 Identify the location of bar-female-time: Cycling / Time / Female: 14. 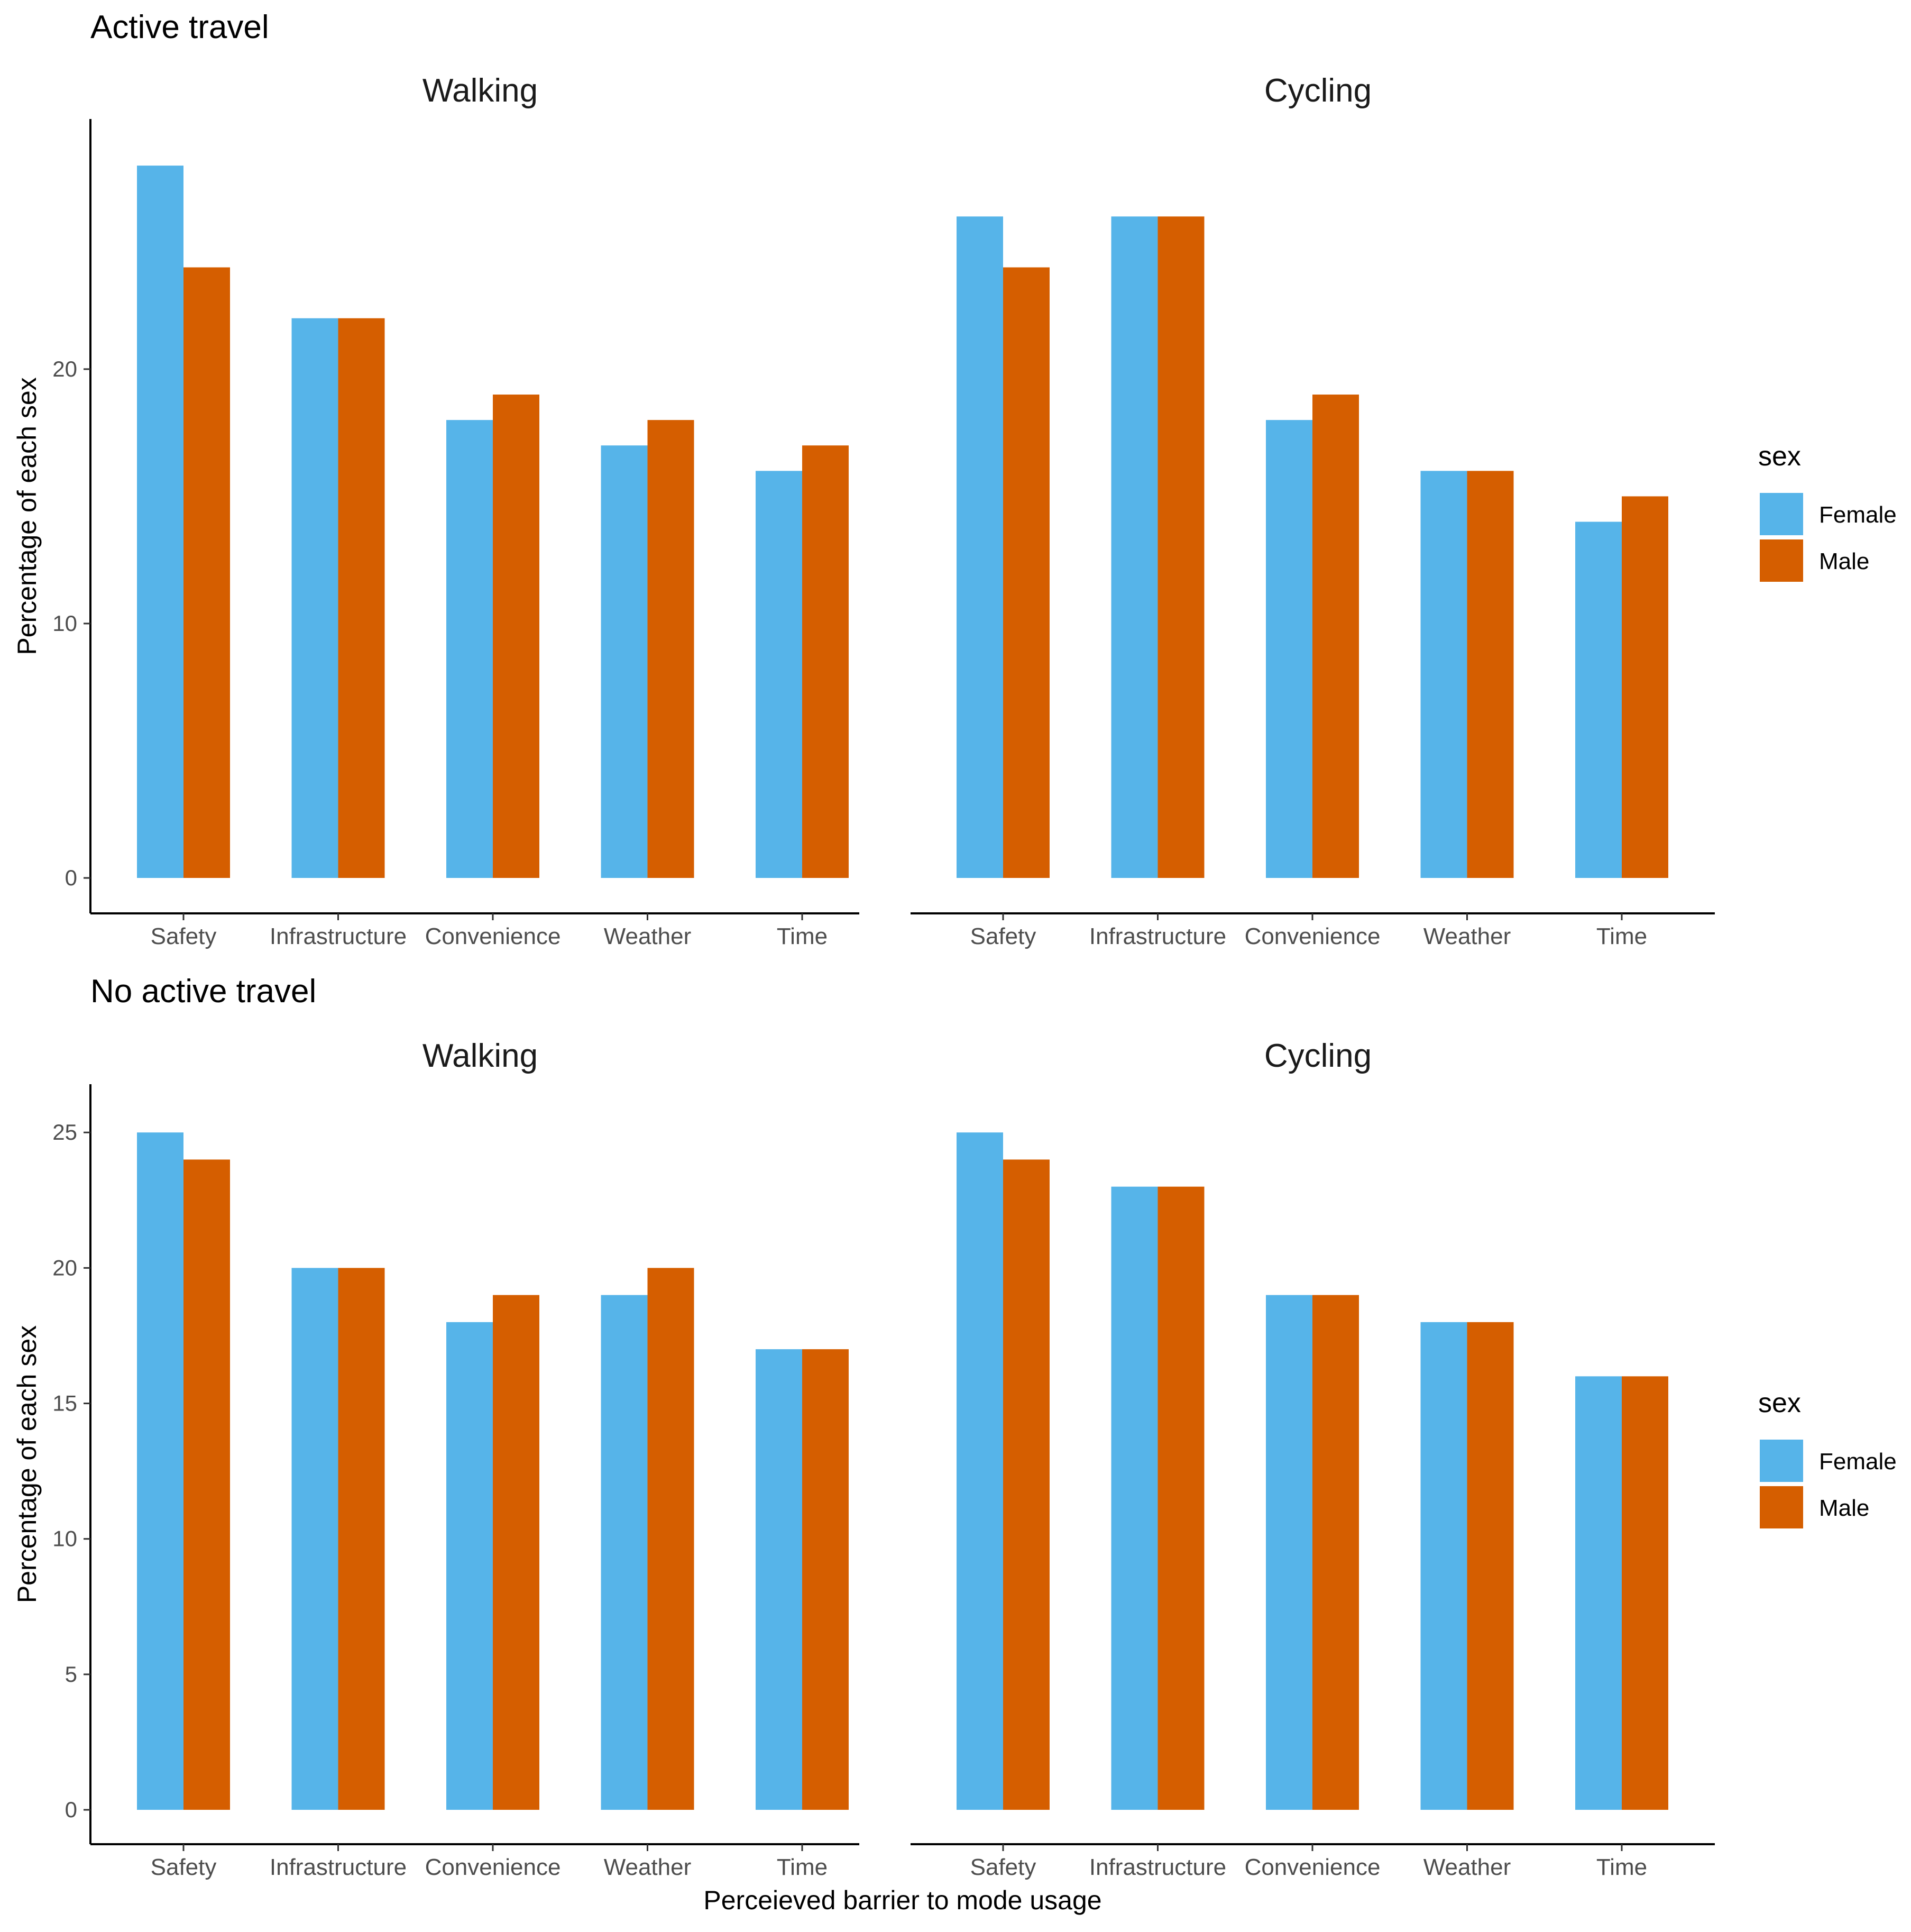
(1599, 699).